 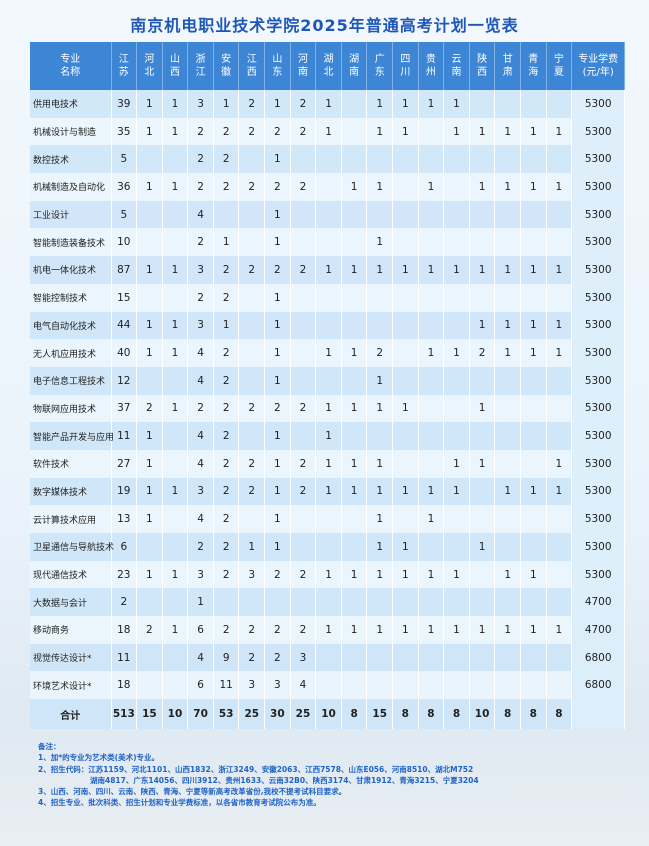 I want to click on quota-cell: 87, so click(x=124, y=270).